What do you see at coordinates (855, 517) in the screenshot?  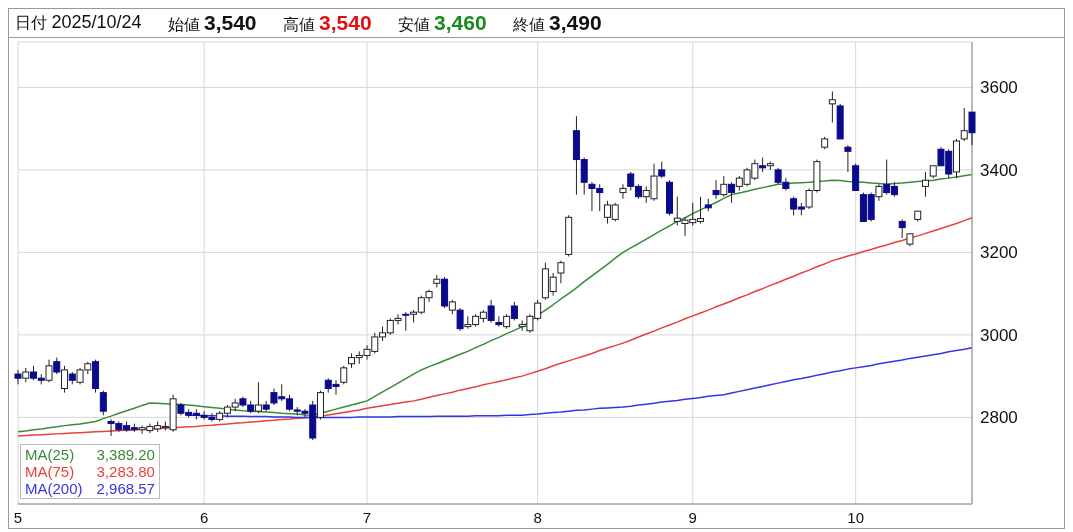 I see `x-tick-label: 10` at bounding box center [855, 517].